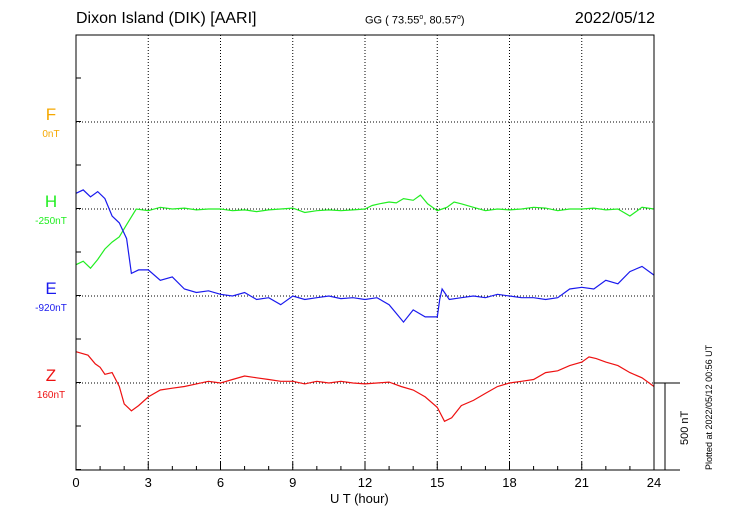 Image resolution: width=730 pixels, height=520 pixels. What do you see at coordinates (614, 18) in the screenshot?
I see `date-label: 2022/05/12` at bounding box center [614, 18].